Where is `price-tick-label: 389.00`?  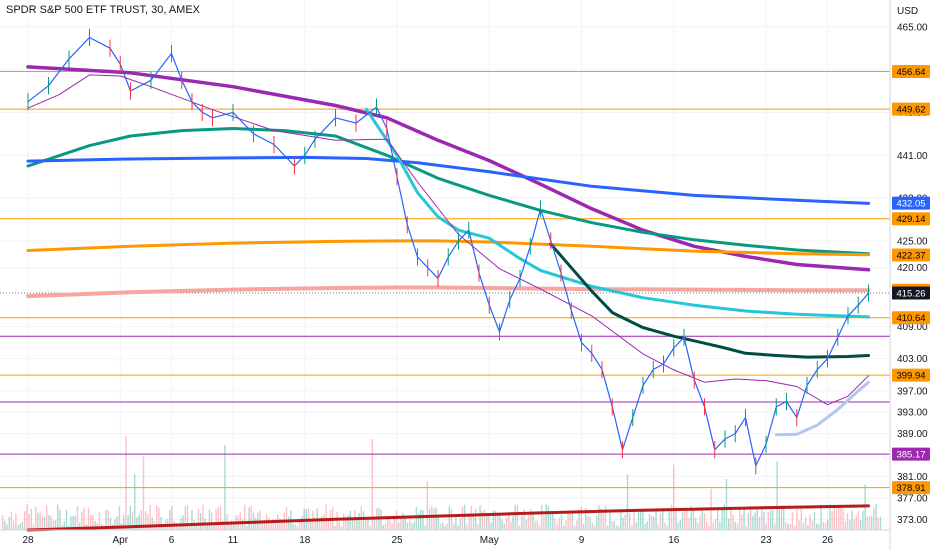
price-tick-label: 389.00 is located at coordinates (912, 434).